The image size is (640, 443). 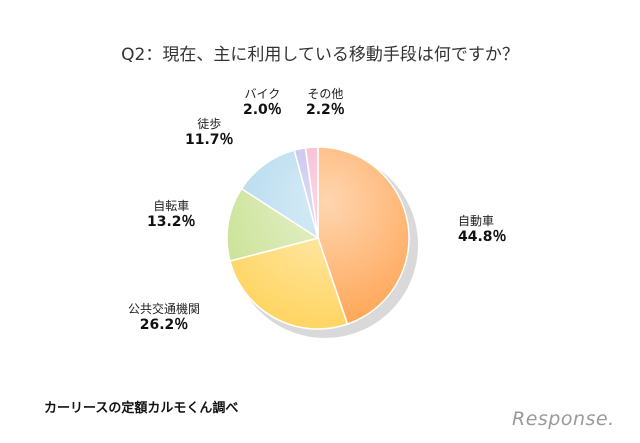 I want to click on slice-label-public-transport: 公共交通機関 26.2％, so click(x=164, y=317).